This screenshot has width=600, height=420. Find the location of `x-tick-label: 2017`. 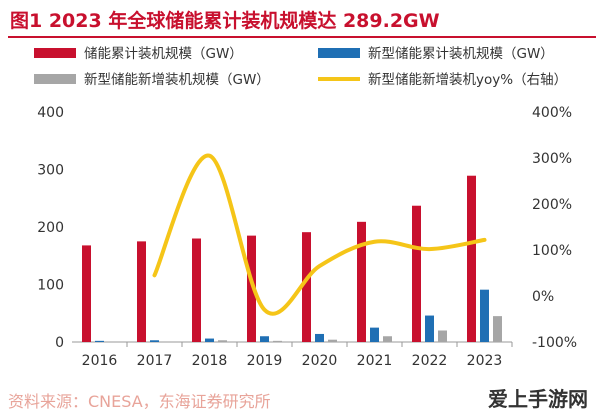

x-tick-label: 2017 is located at coordinates (155, 361).